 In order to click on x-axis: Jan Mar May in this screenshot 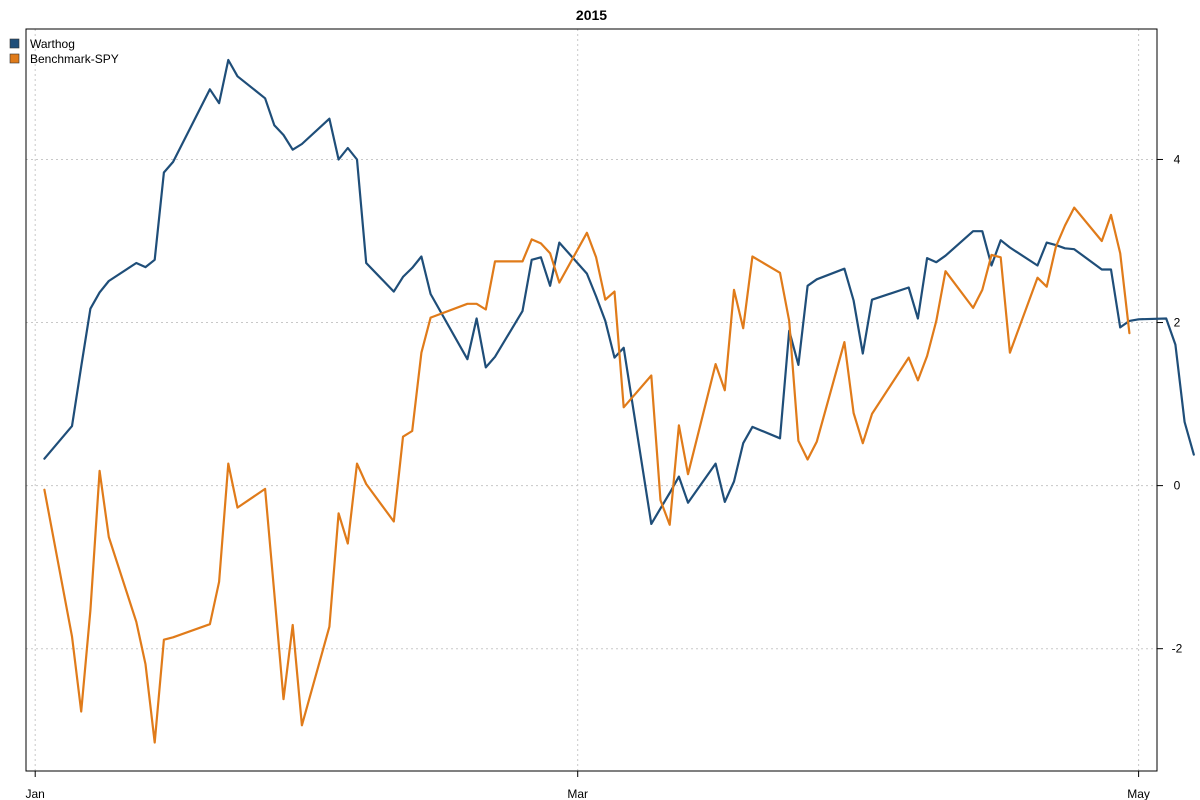, I will do `click(588, 785)`.